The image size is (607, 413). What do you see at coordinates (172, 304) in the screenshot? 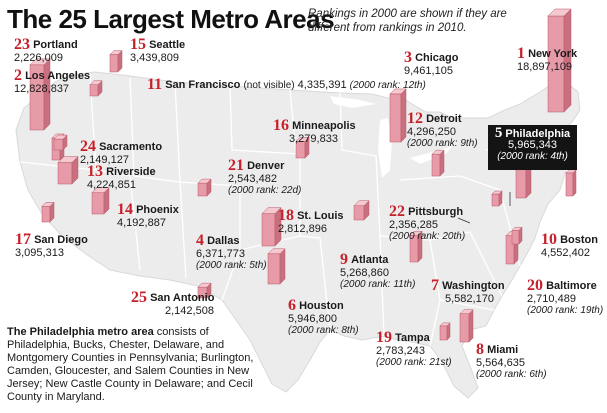
I see `metro-label-san-antonio: 25 San Antonio 2,142,508` at bounding box center [172, 304].